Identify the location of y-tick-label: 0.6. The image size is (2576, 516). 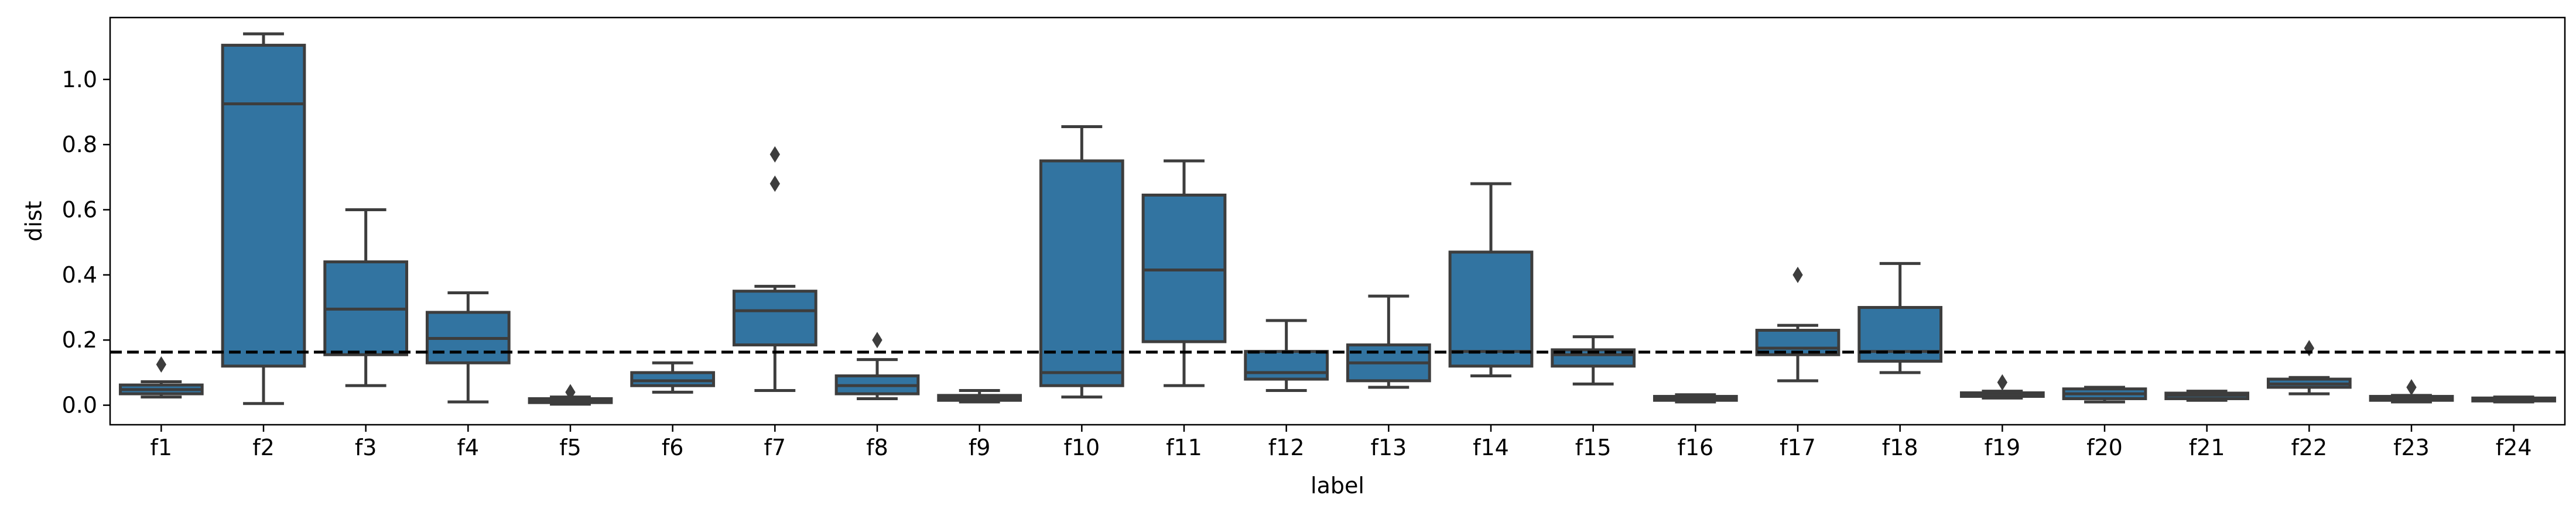
(79, 210).